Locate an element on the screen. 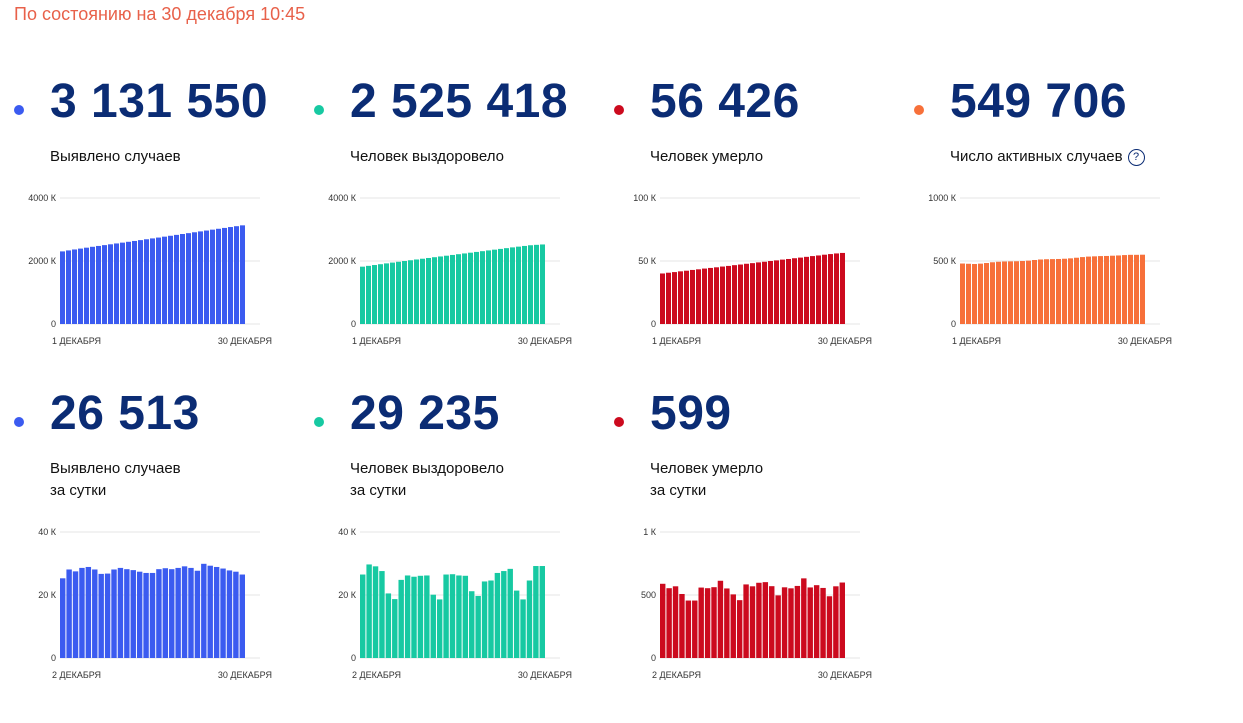 The width and height of the screenshot is (1243, 723). y-tick-label: 4000 К is located at coordinates (42, 198).